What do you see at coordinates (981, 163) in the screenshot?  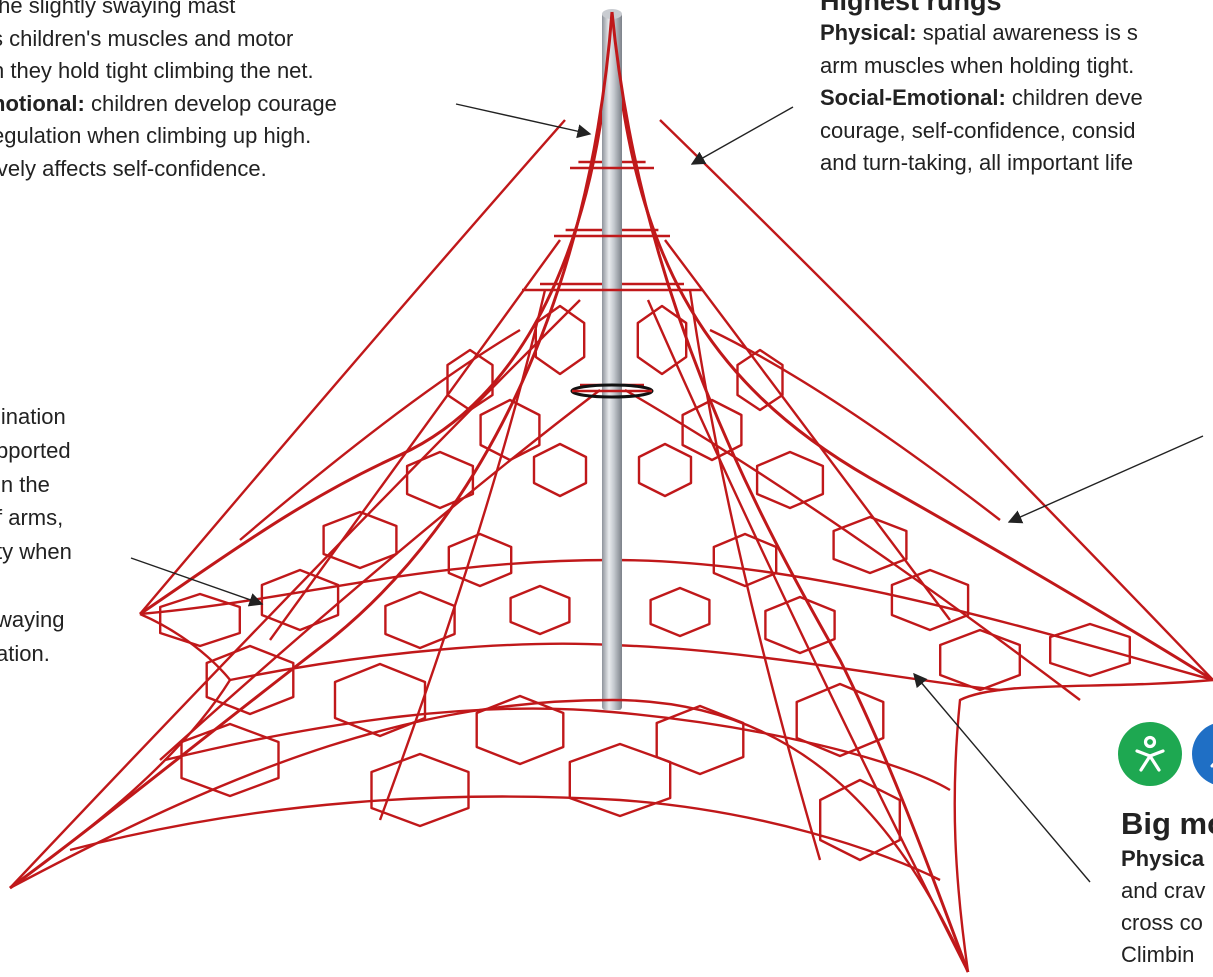 I see `annotation-line: and turn-taking, all important life` at bounding box center [981, 163].